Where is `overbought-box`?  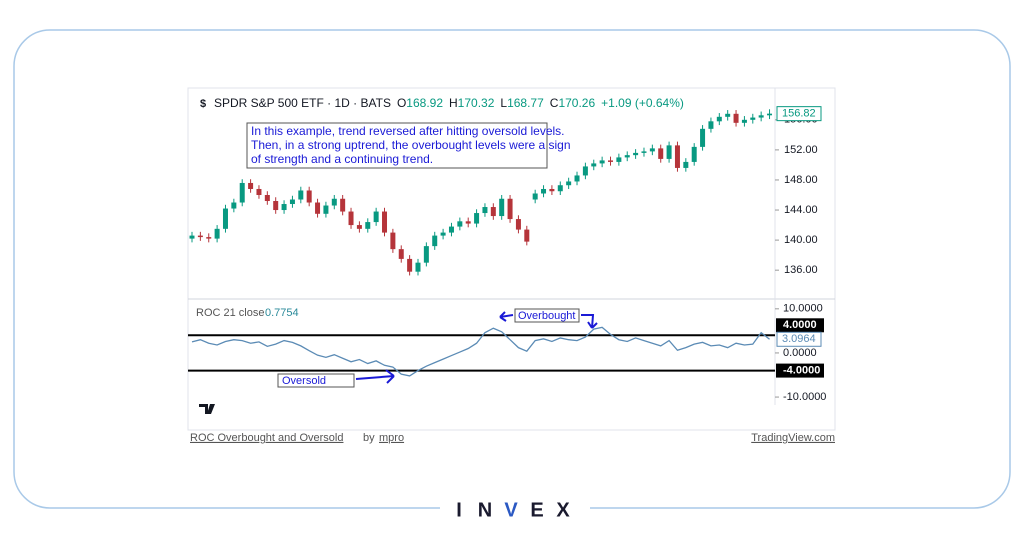
overbought-box is located at coordinates (547, 315).